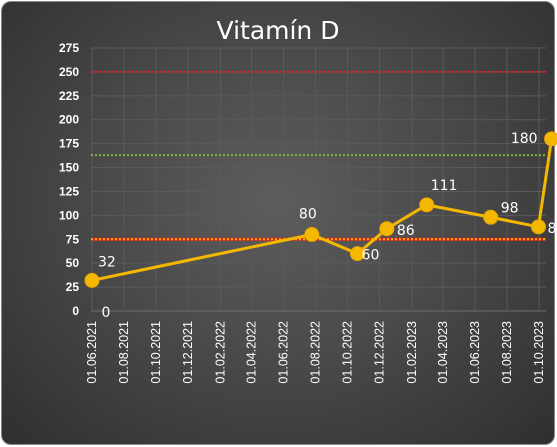  What do you see at coordinates (507, 352) in the screenshot?
I see `x-tick-label: 01.08.2023` at bounding box center [507, 352].